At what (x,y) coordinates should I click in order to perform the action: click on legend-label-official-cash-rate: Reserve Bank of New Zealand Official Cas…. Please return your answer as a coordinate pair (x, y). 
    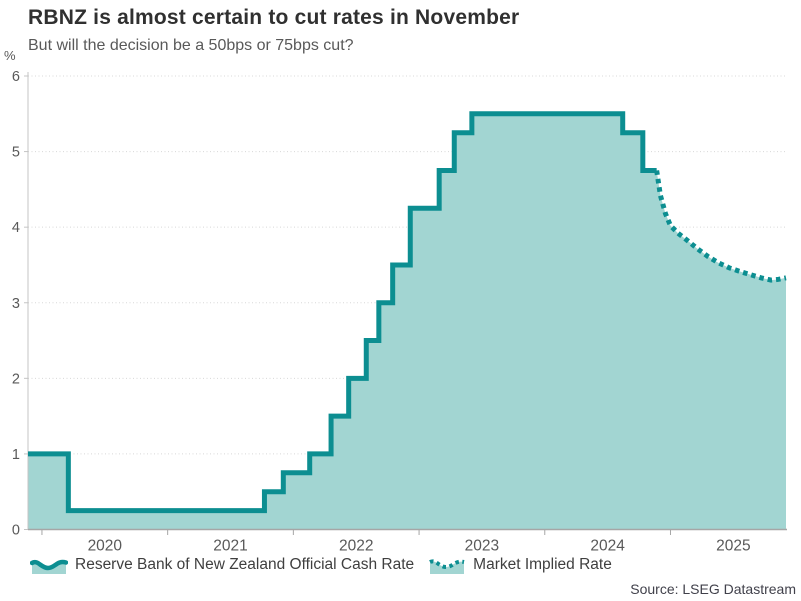
    Looking at the image, I should click on (245, 564).